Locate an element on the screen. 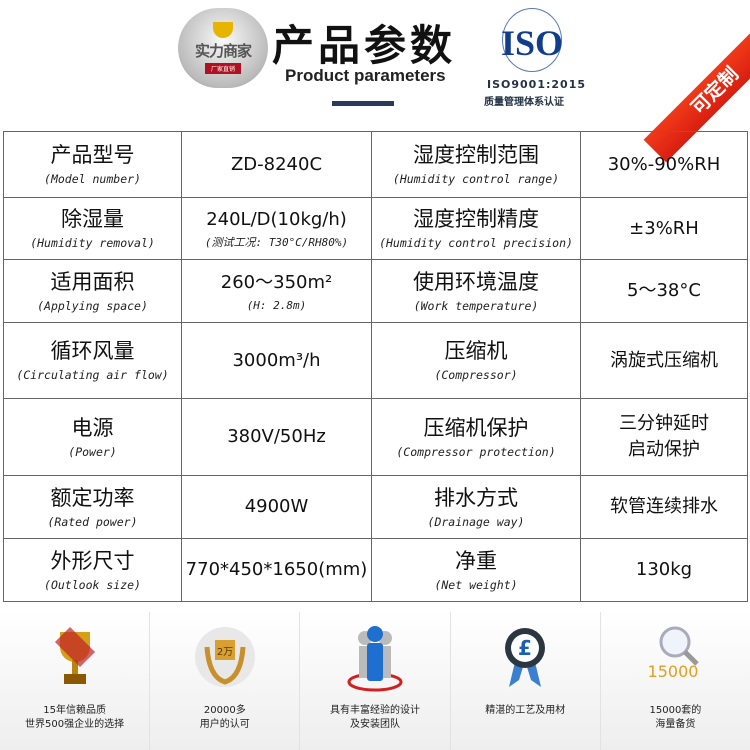  logo-text: 实力商家 is located at coordinates (223, 51).